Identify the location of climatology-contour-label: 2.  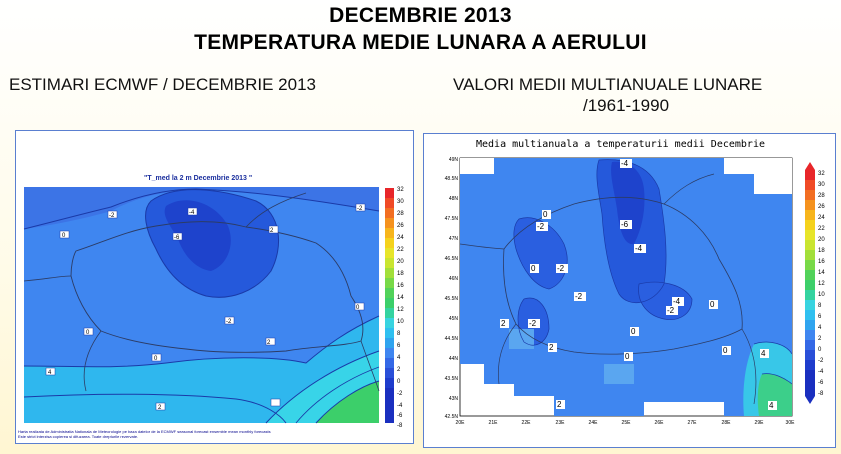
(503, 323).